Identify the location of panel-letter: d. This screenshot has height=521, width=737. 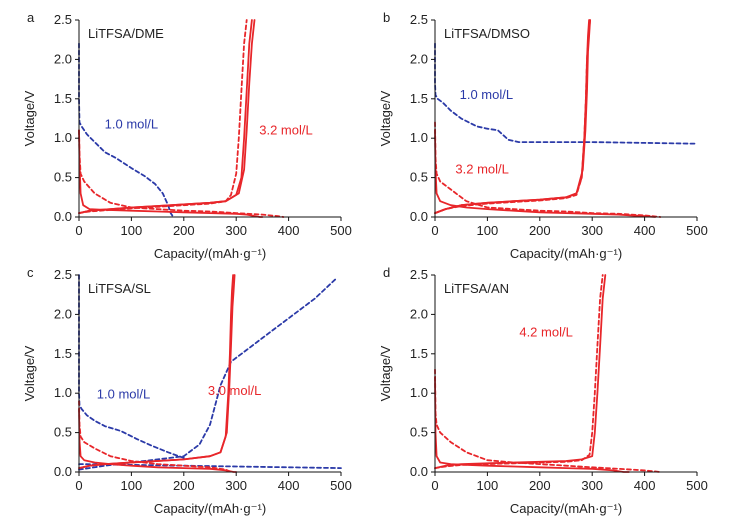
(386, 272).